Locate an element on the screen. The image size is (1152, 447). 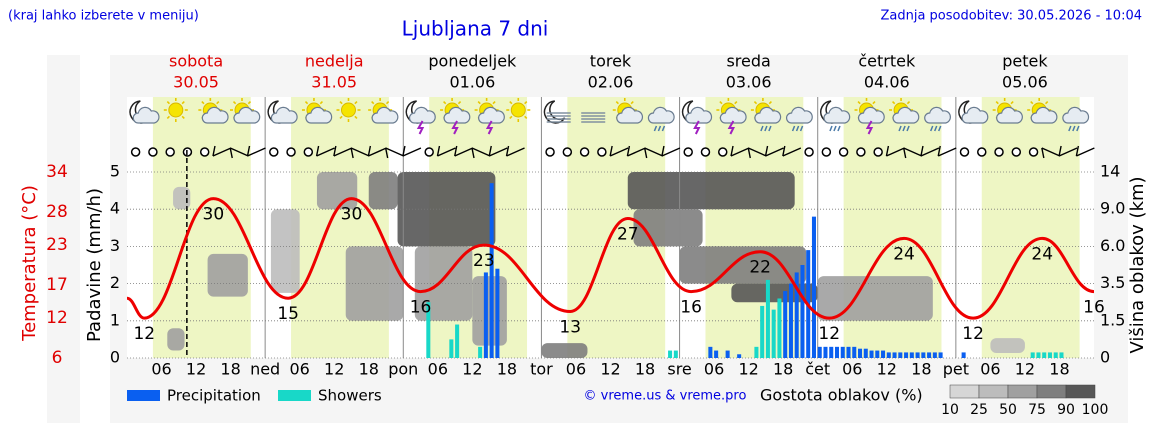
x-tick-label: pon is located at coordinates (403, 369).